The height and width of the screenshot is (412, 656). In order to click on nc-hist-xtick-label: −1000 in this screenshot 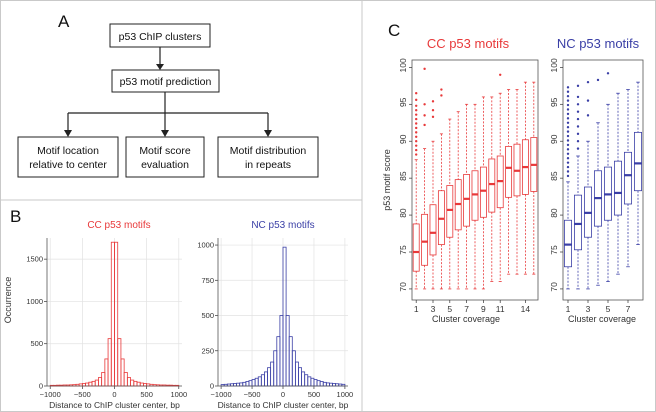, I will do `click(221, 394)`.